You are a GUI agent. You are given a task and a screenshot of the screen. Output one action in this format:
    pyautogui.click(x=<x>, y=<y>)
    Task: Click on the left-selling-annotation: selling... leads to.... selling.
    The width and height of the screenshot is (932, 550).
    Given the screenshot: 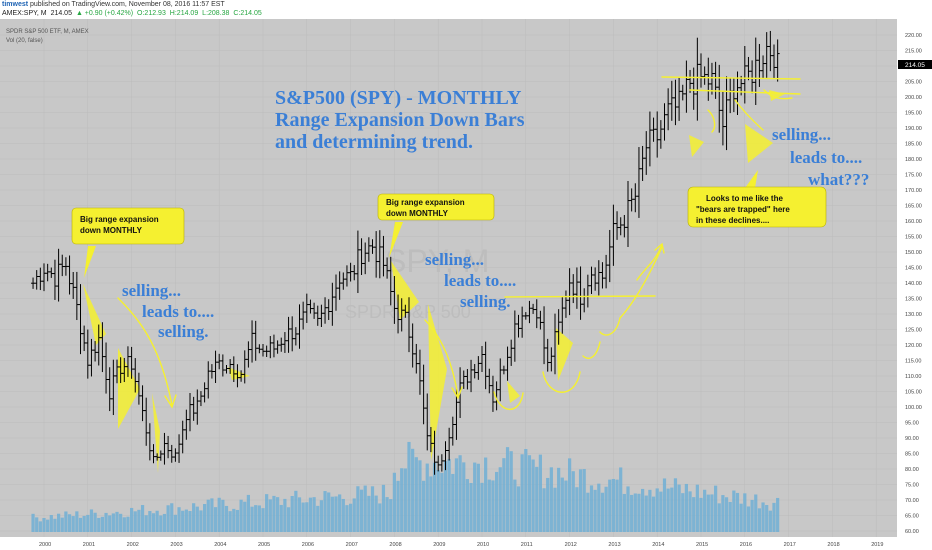 What is the action you would take?
    pyautogui.click(x=168, y=311)
    